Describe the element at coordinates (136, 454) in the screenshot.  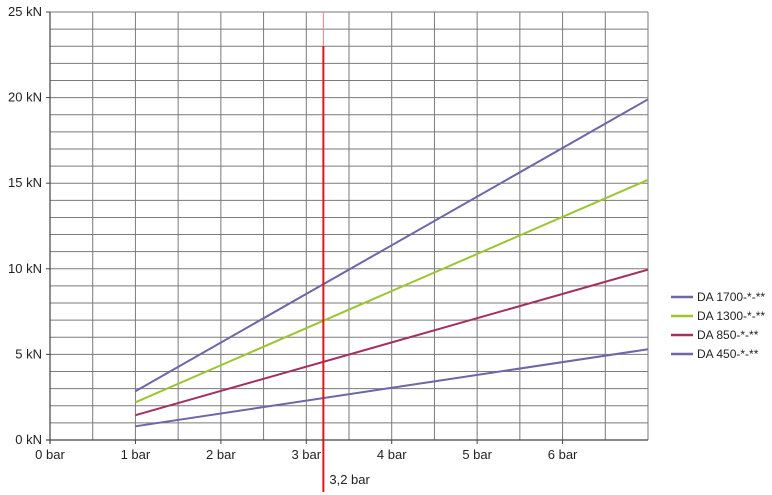
I see `x-tick-label: 1 bar` at that location.